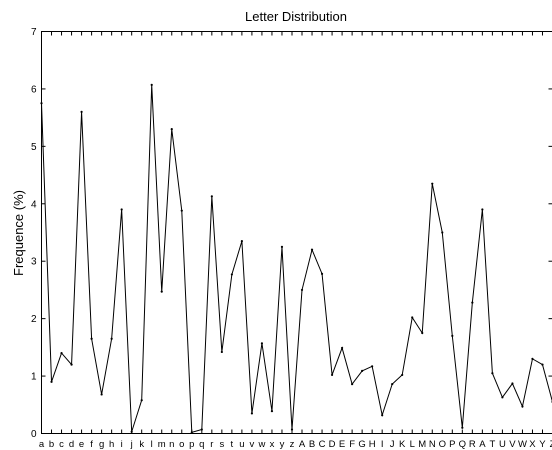  I want to click on x-tick-label: c, so click(61, 444).